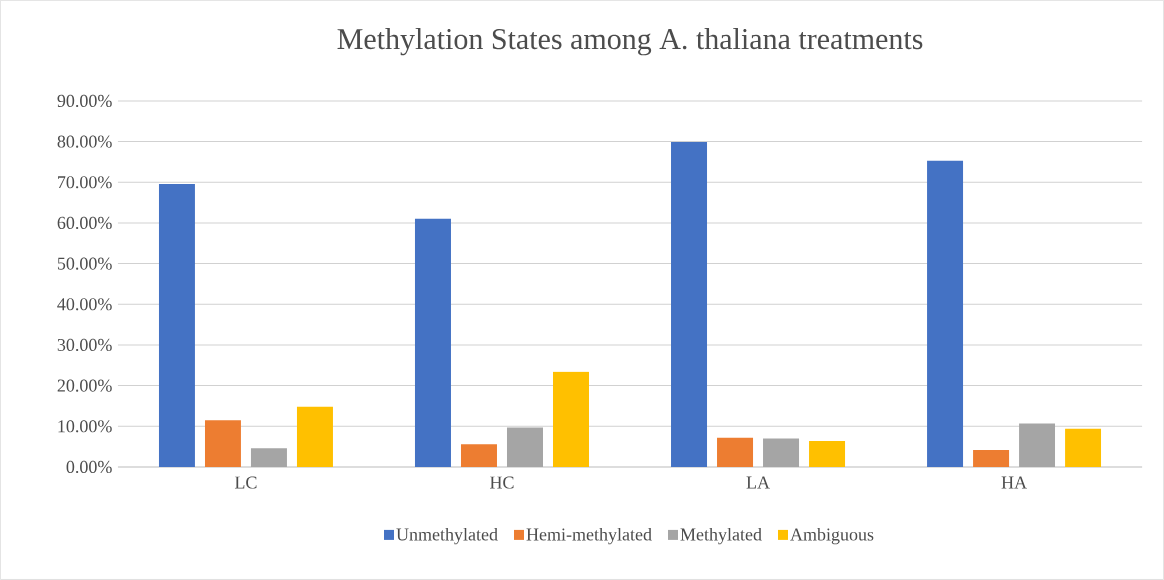  Describe the element at coordinates (245, 482) in the screenshot. I see `x-tick-label: LC` at that location.